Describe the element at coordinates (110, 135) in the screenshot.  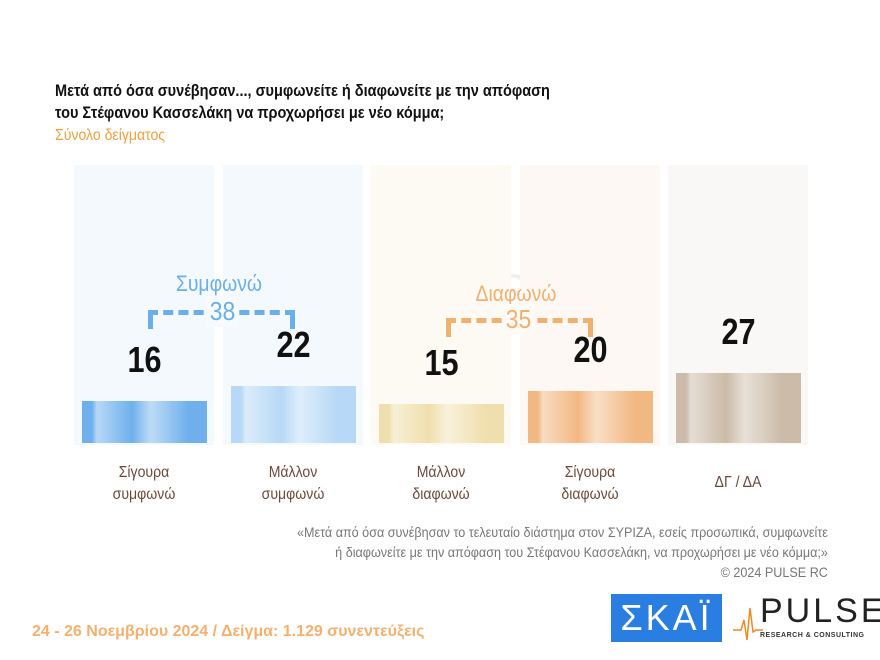
I see `subtitle: Σύνολο δείγματος` at that location.